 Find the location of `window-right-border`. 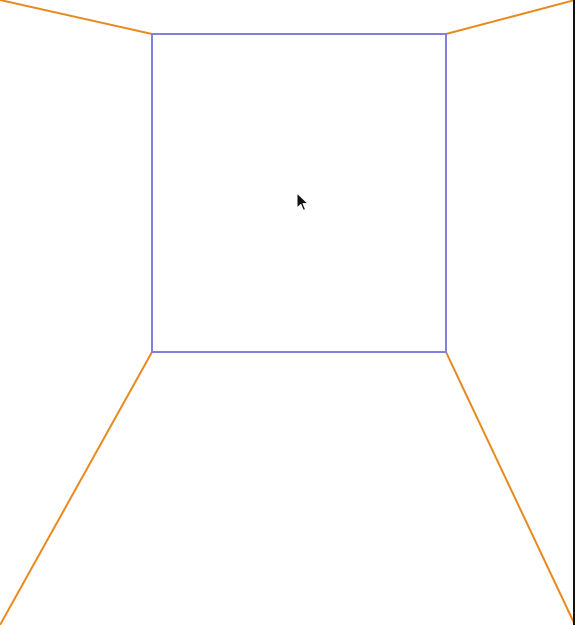

window-right-border is located at coordinates (574, 312).